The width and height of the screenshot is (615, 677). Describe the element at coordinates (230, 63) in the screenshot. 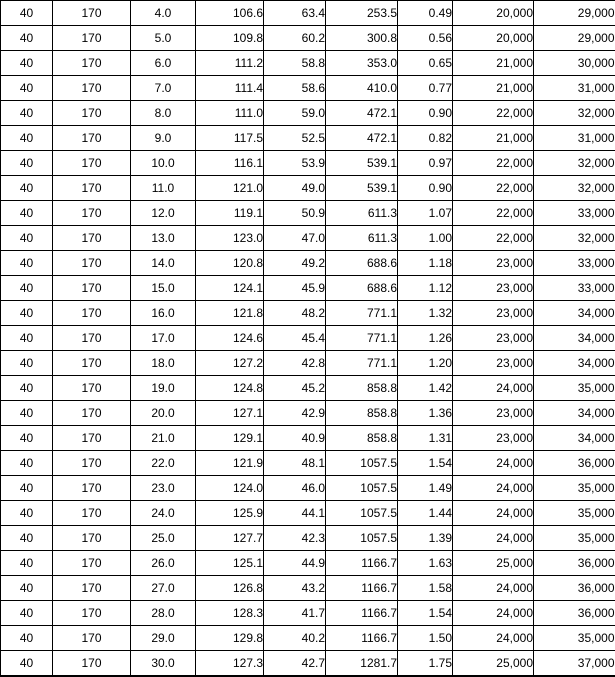

I see `table-cell: 111.2` at that location.